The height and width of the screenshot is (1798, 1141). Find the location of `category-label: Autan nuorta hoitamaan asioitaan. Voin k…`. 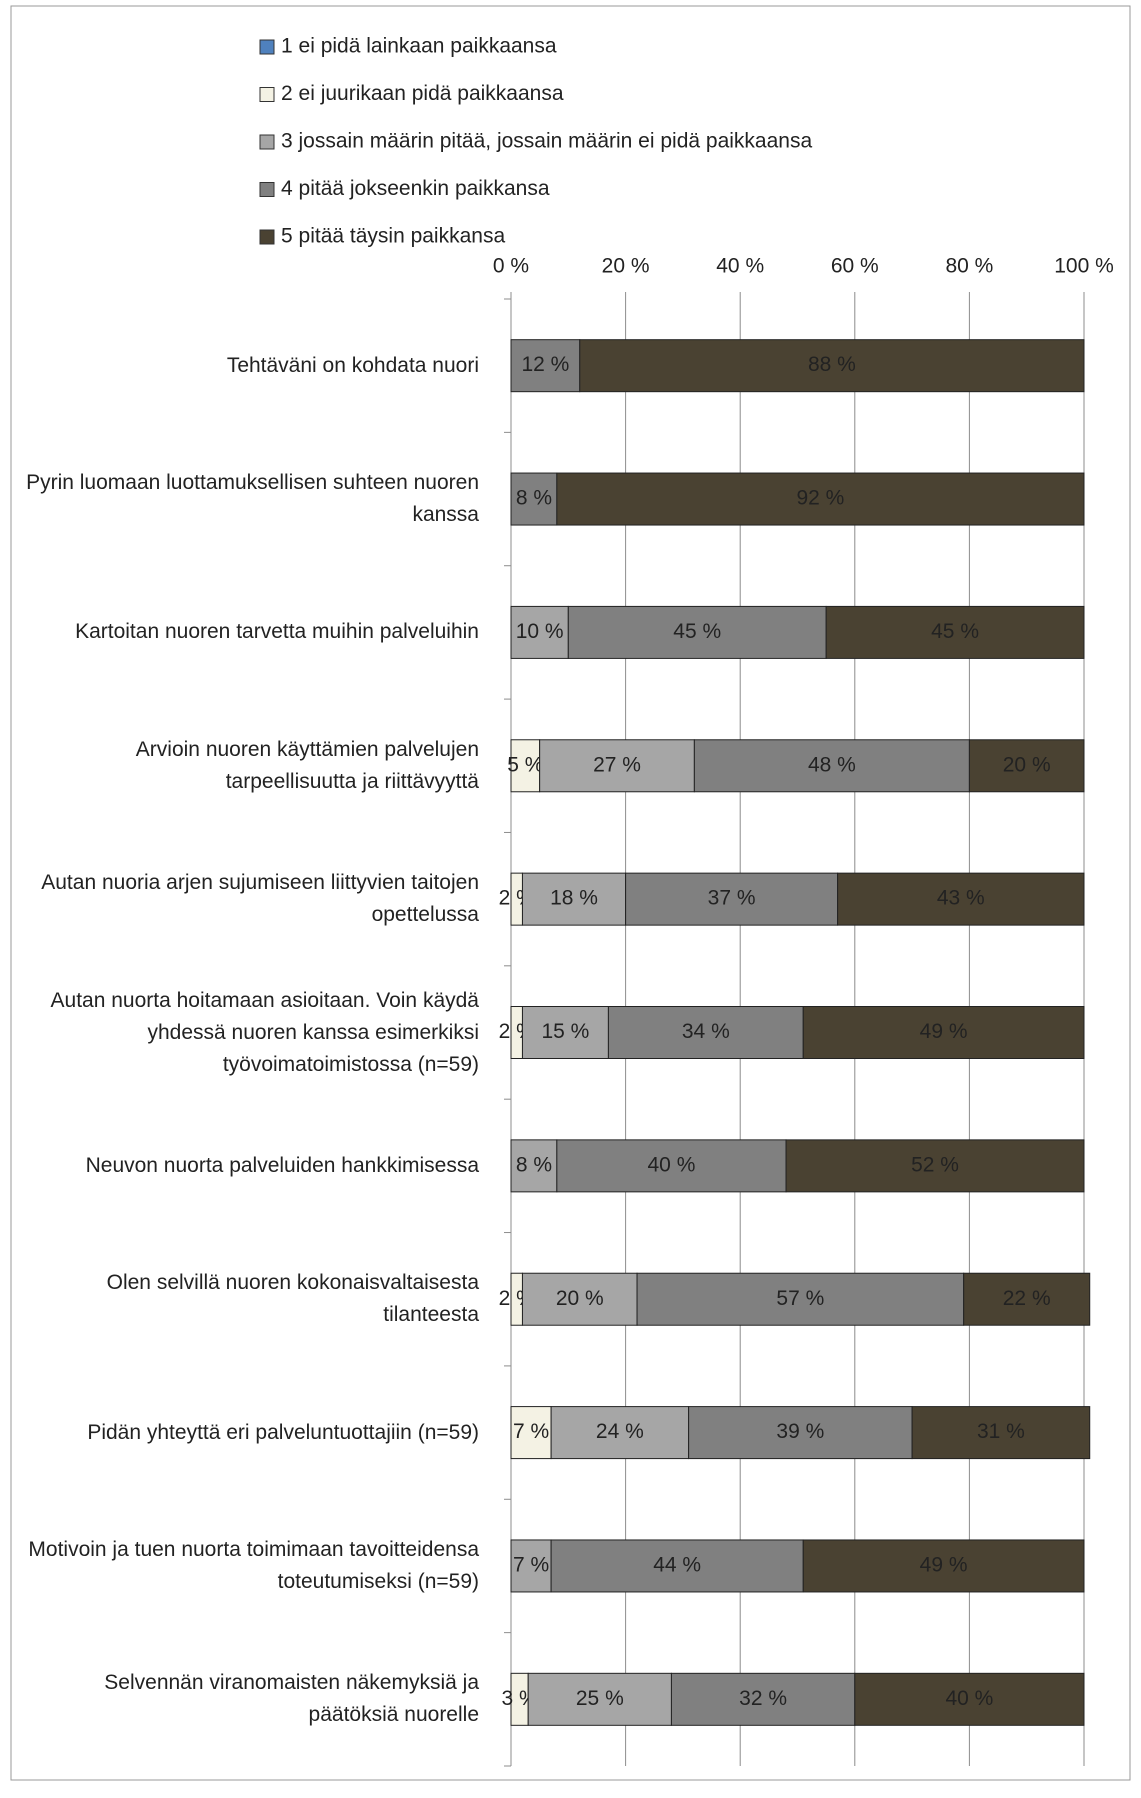

category-label: Autan nuorta hoitamaan asioitaan. Voin k… is located at coordinates (264, 1032).